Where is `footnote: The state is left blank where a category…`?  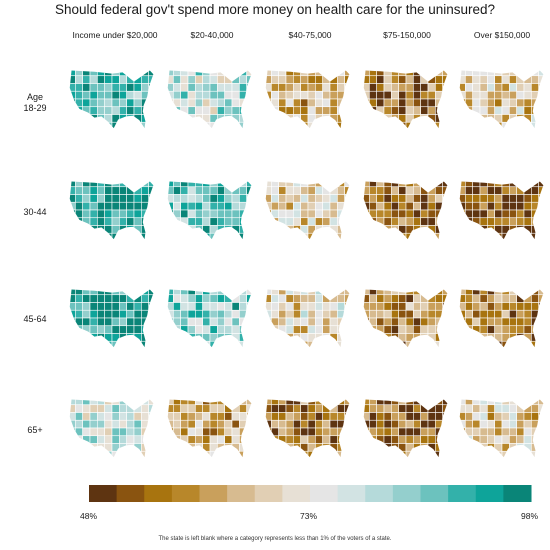
footnote: The state is left blank where a category… is located at coordinates (275, 539).